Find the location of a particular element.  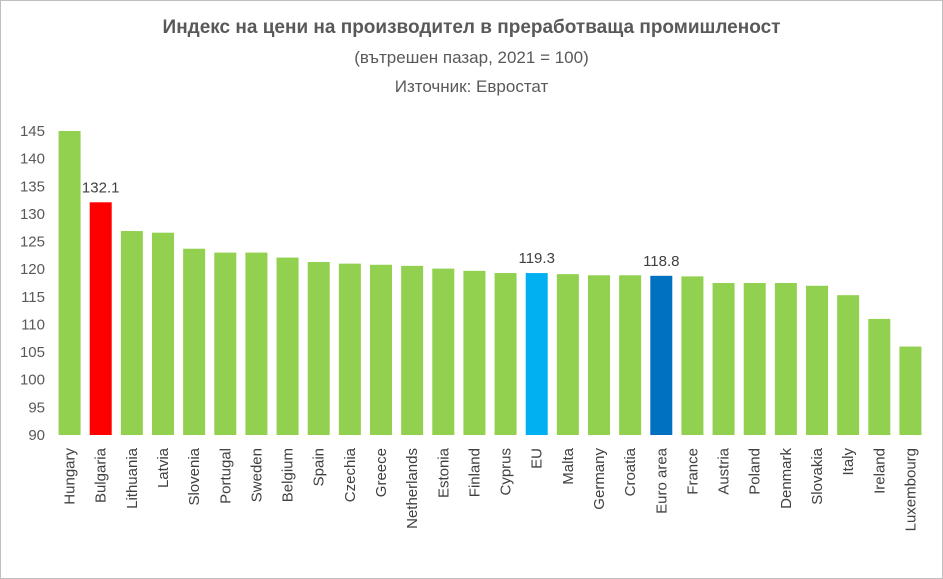

x-tick-label: Latvia is located at coordinates (163, 467).